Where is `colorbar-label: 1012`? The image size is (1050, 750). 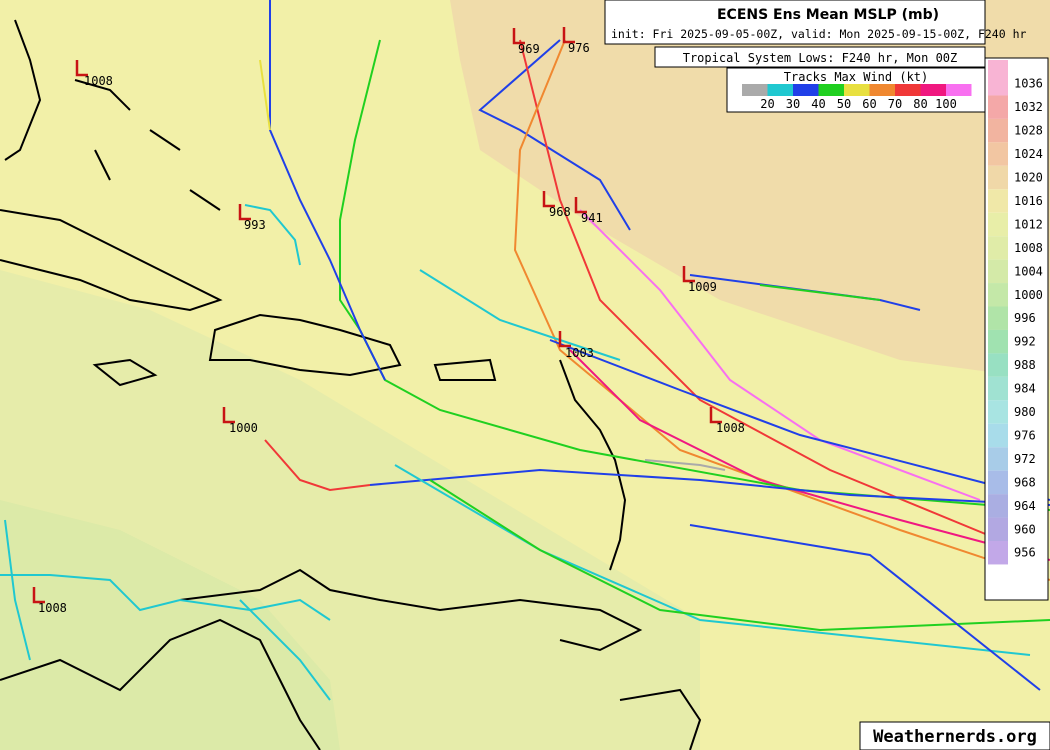
colorbar-label: 1012 is located at coordinates (1028, 224).